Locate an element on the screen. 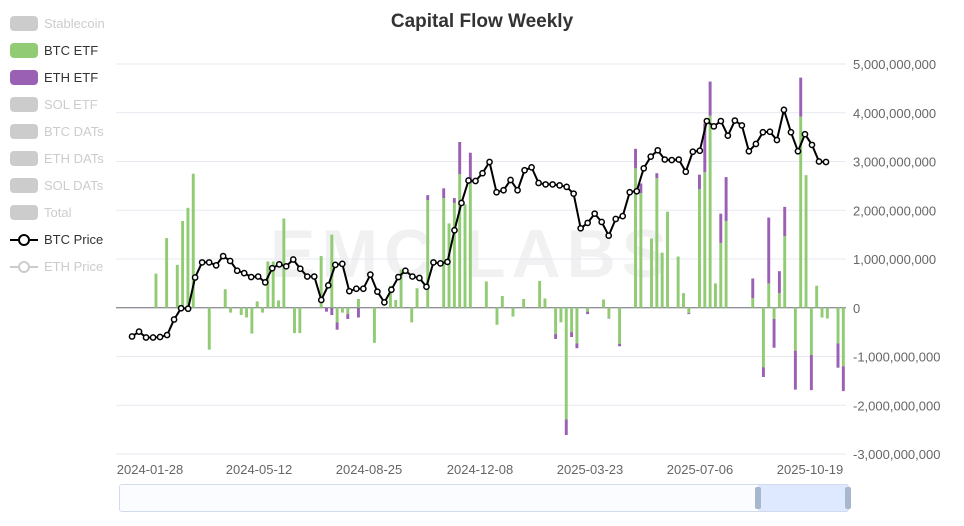 The height and width of the screenshot is (526, 964). legend-item-btc-price: BTC Price is located at coordinates (57, 239).